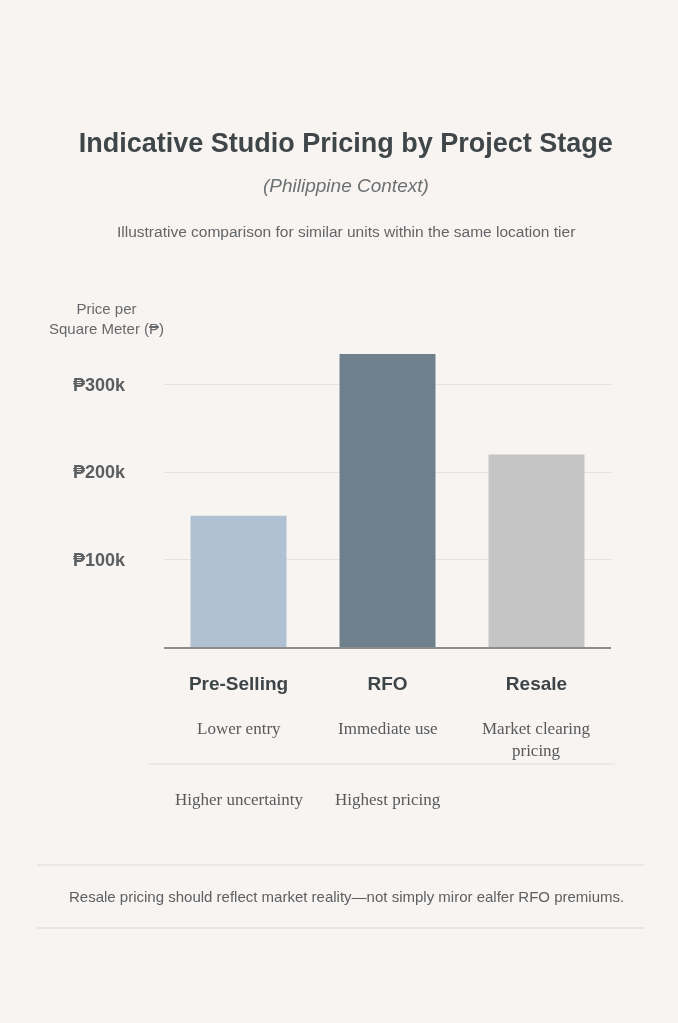 Image resolution: width=678 pixels, height=1023 pixels. I want to click on text: Immediate use, so click(388, 728).